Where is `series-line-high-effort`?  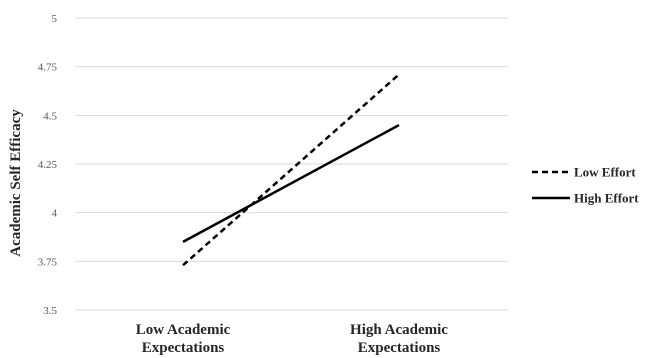
series-line-high-effort is located at coordinates (291, 183).